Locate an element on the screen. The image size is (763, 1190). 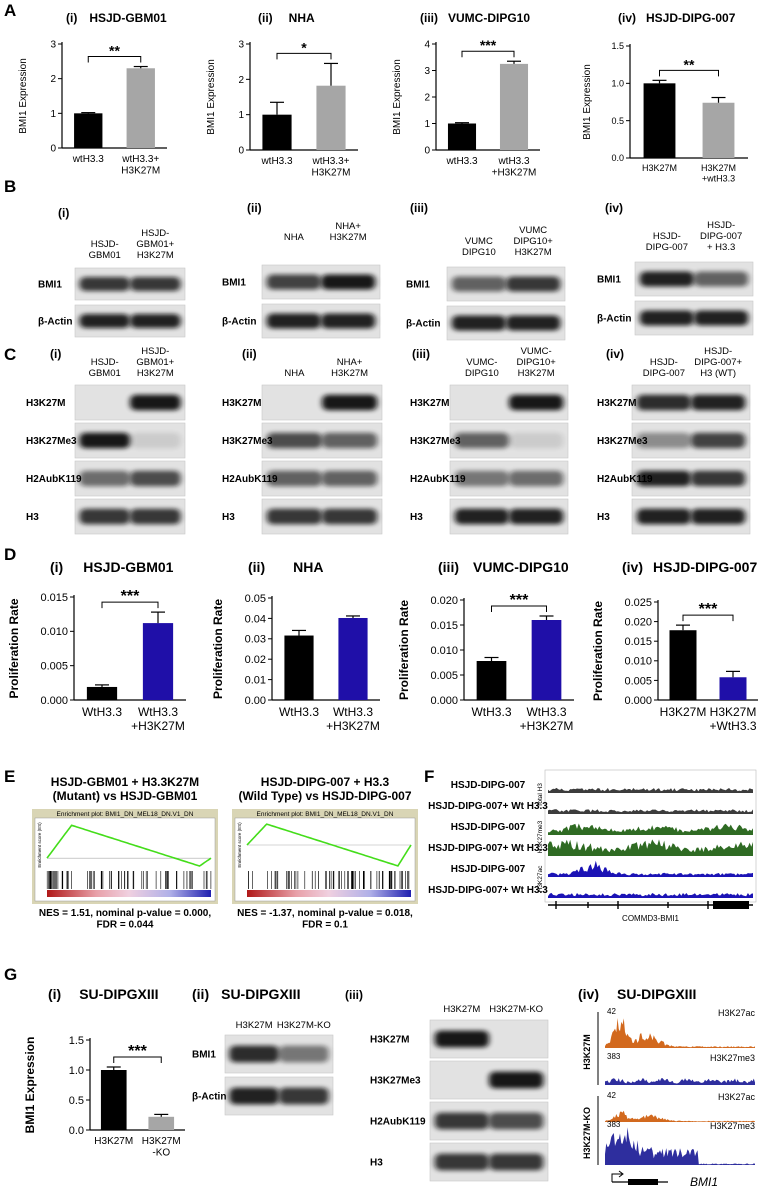
y-tick-label: 3 is located at coordinates (241, 45).